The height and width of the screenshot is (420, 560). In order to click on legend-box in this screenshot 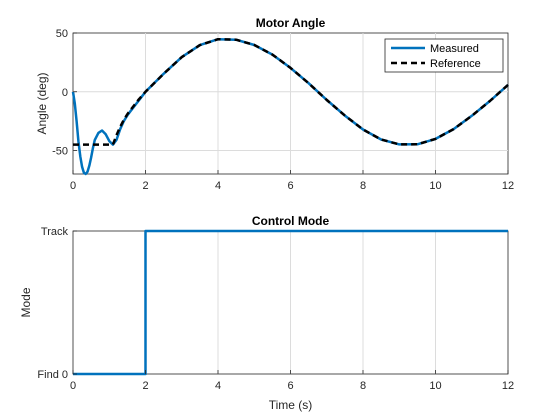, I will do `click(444, 55)`.